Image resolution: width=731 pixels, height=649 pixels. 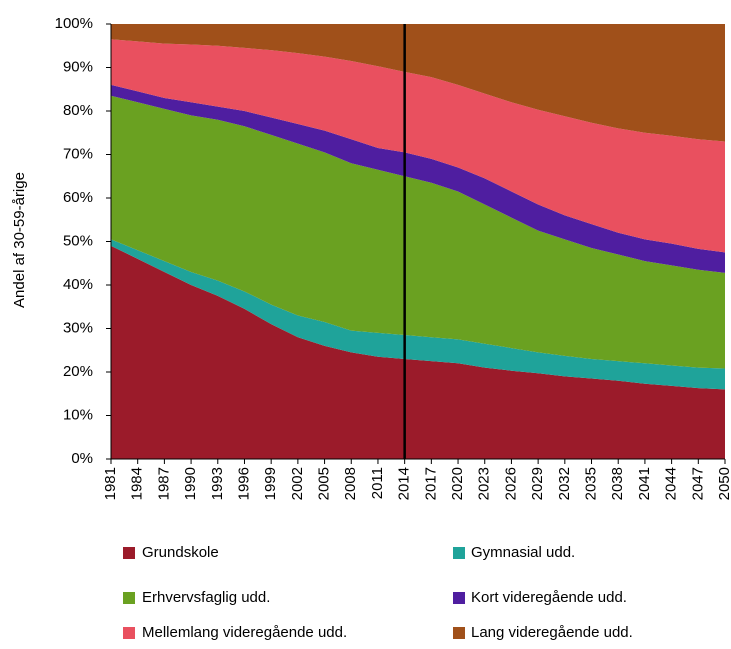 What do you see at coordinates (190, 483) in the screenshot?
I see `x-tick-label: 1990` at bounding box center [190, 483].